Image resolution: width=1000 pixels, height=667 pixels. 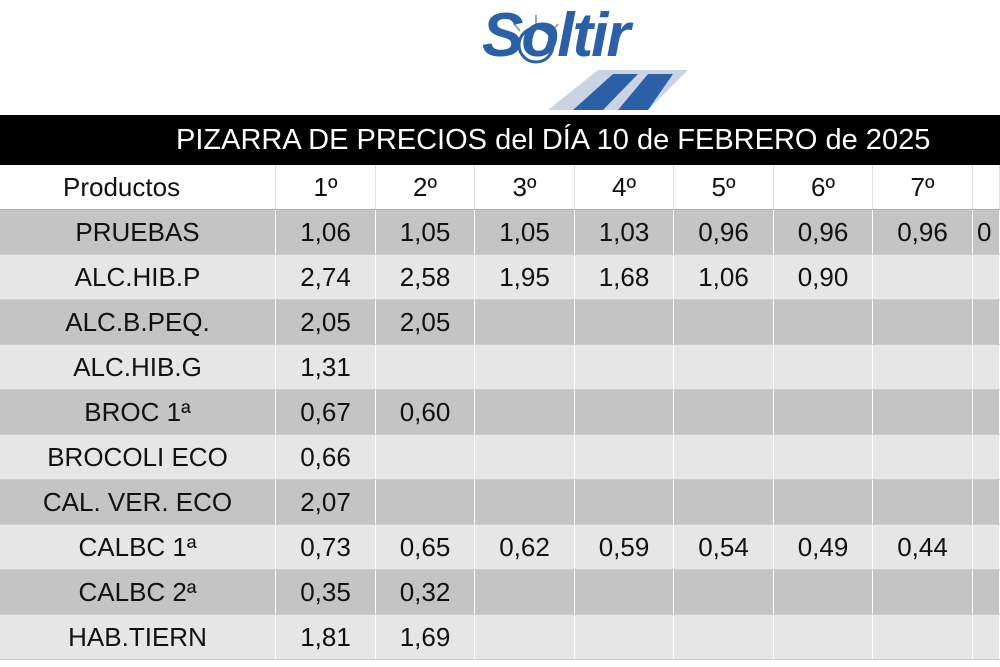 What do you see at coordinates (525, 277) in the screenshot?
I see `price-cell: 1,95` at bounding box center [525, 277].